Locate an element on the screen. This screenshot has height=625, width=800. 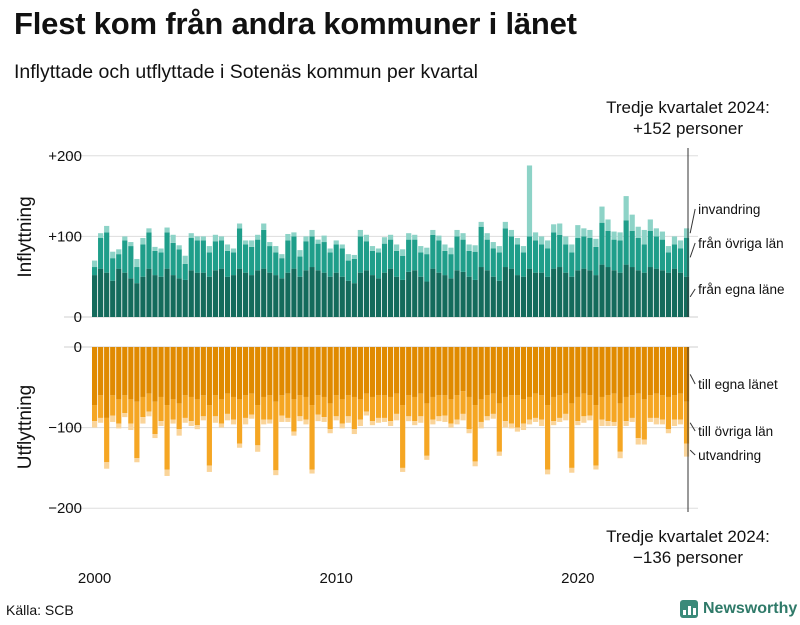
series-label: invandring is located at coordinates (729, 209).